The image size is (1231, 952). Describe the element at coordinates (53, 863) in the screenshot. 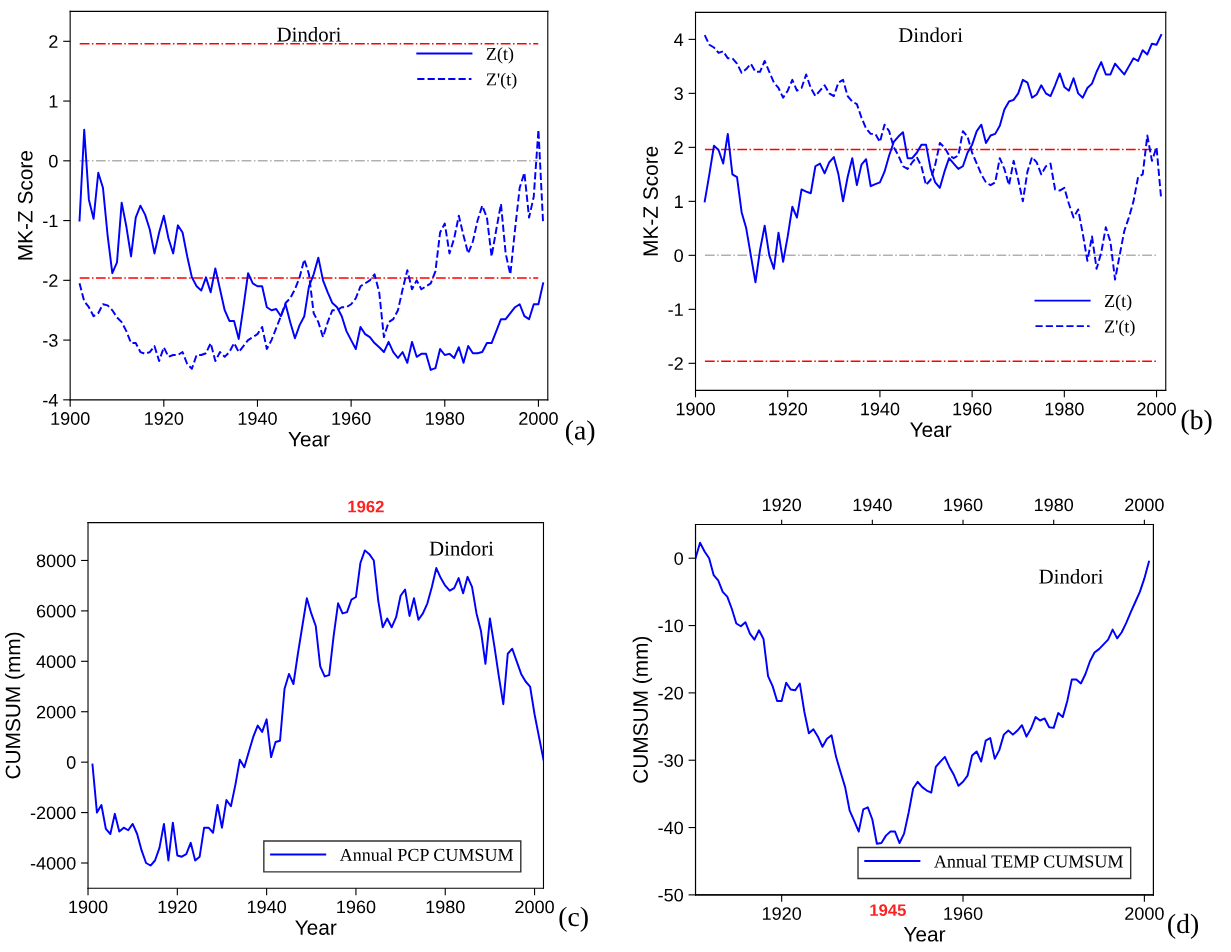

I see `y-tick-label: -4000` at that location.